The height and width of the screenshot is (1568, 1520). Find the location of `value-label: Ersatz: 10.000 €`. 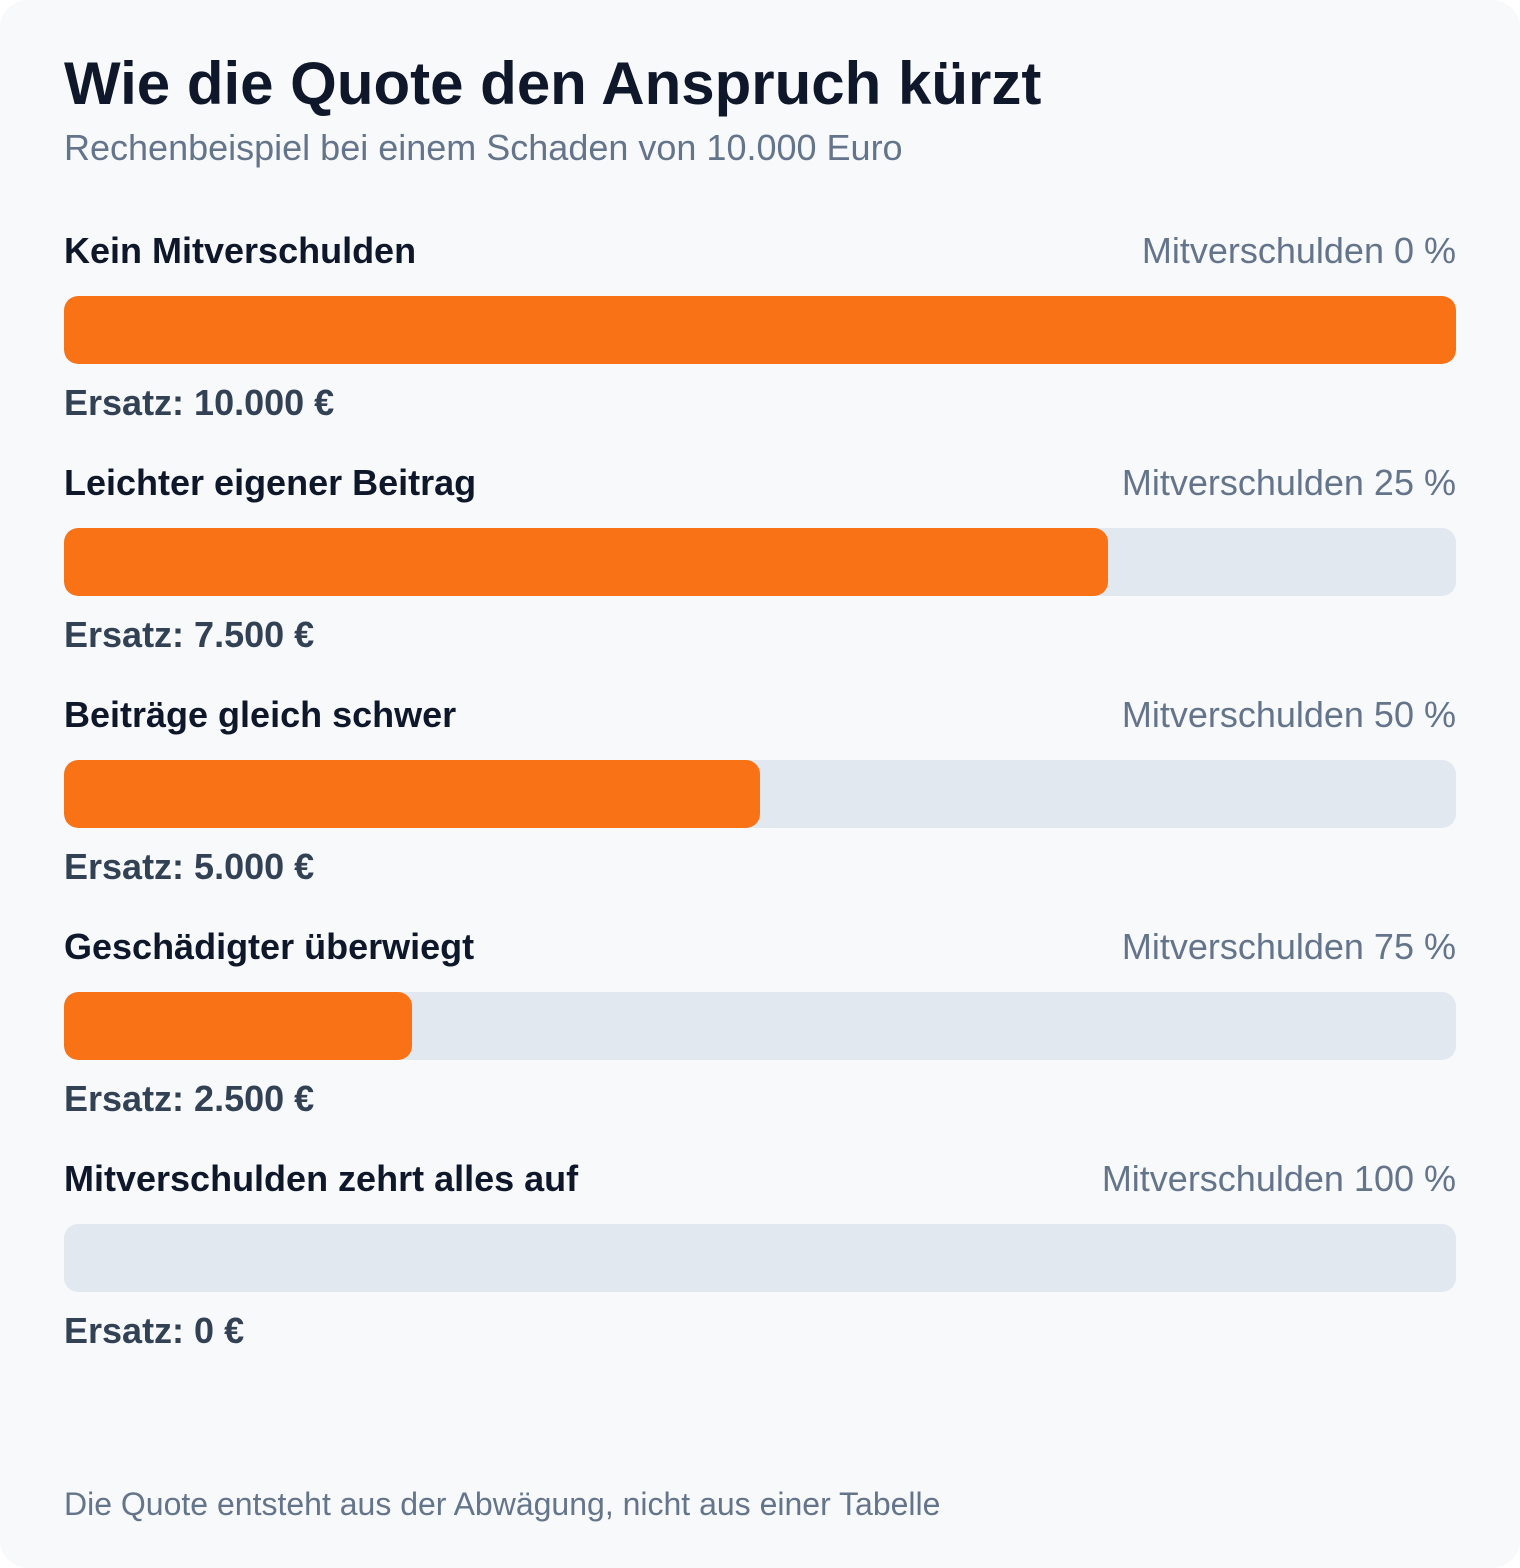

value-label: Ersatz: 10.000 € is located at coordinates (199, 402).